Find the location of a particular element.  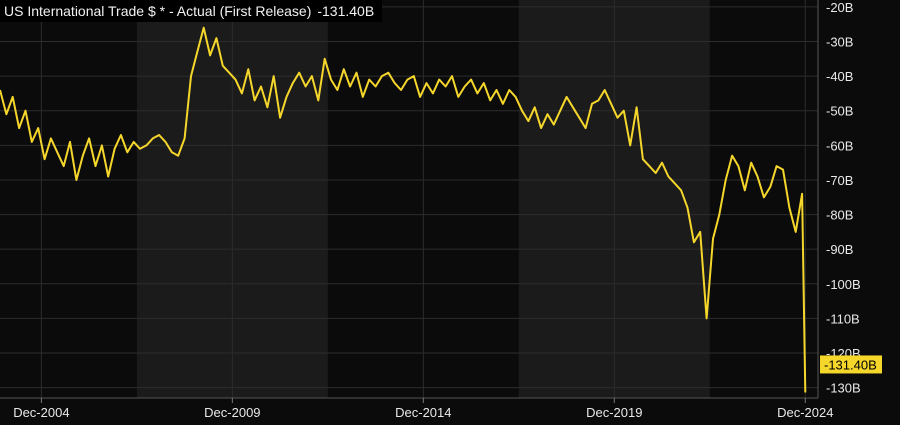

y-tick-label: -100B is located at coordinates (843, 284).